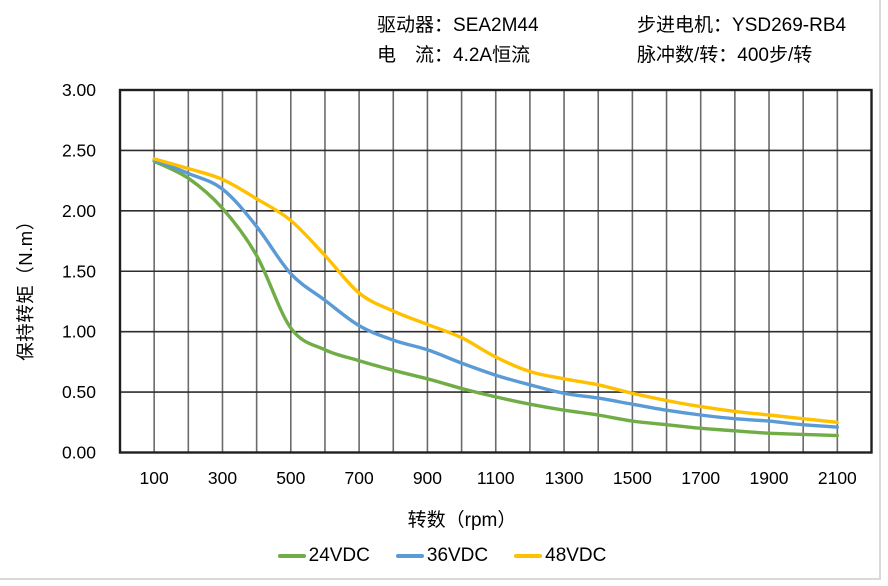 The width and height of the screenshot is (888, 586). What do you see at coordinates (769, 478) in the screenshot?
I see `x-tick-label: 1900` at bounding box center [769, 478].